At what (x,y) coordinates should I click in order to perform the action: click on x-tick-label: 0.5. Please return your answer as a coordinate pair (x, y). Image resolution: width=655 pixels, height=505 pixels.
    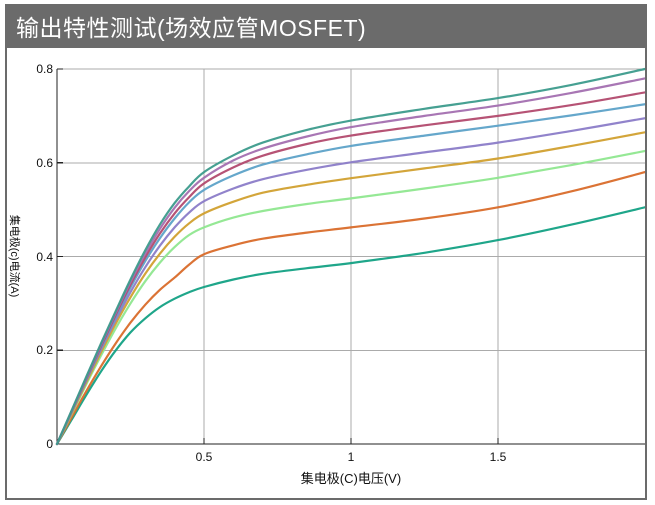
    Looking at the image, I should click on (204, 457).